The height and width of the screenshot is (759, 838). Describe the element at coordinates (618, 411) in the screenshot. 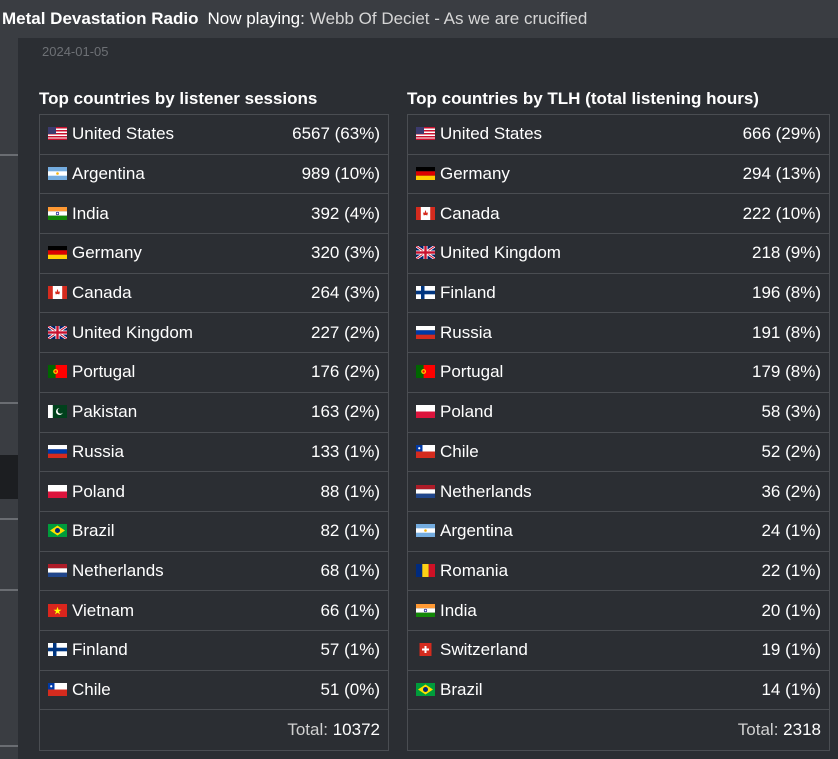

I see `table-row: Poland 58 (3%)` at that location.